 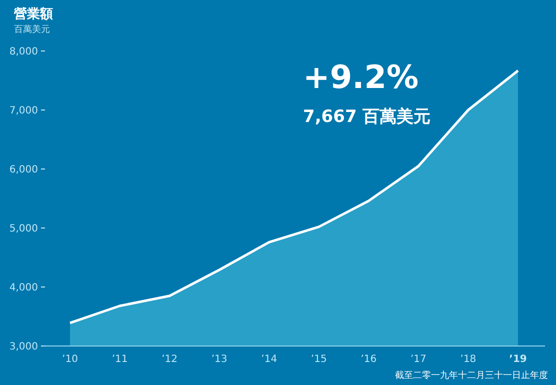 I want to click on x-tick-label: ’11, so click(x=120, y=359).